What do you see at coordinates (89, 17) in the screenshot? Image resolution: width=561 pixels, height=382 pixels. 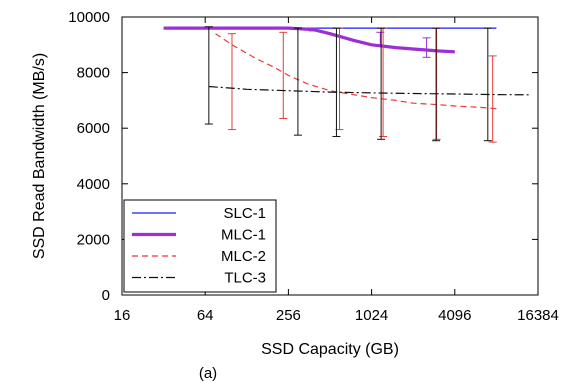 I see `y-tick-label: 10000` at bounding box center [89, 17].